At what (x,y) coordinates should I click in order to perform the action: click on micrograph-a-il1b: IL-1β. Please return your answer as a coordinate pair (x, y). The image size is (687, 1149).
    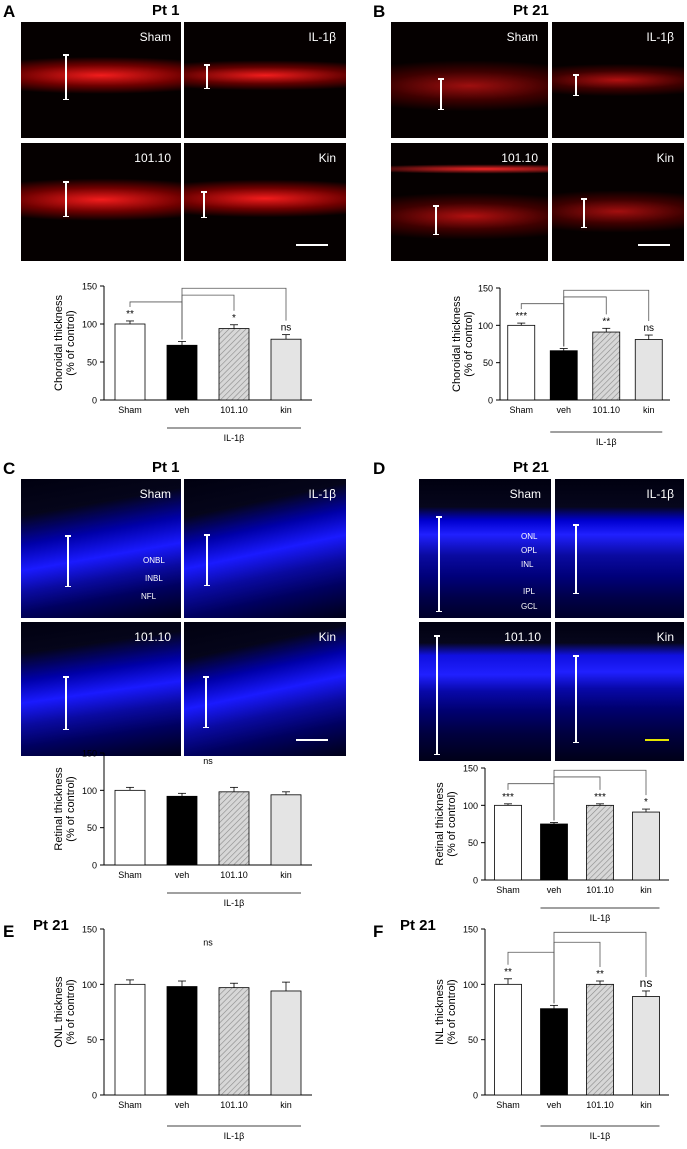
    Looking at the image, I should click on (265, 80).